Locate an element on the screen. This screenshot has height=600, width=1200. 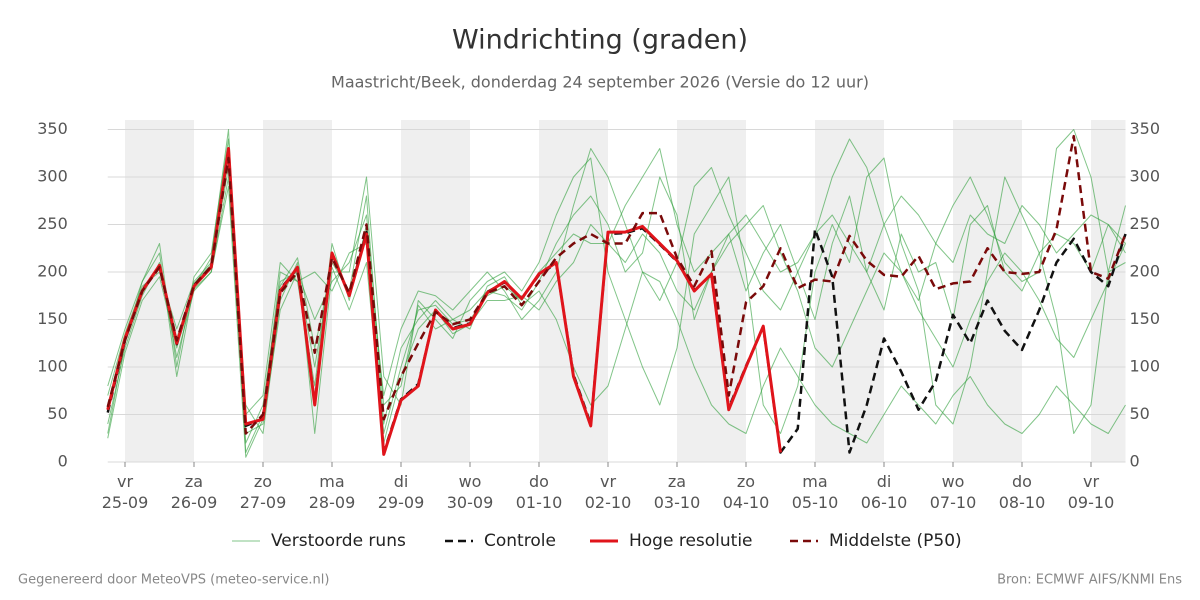
x-tick-label: ma 28-09 is located at coordinates (332, 492).